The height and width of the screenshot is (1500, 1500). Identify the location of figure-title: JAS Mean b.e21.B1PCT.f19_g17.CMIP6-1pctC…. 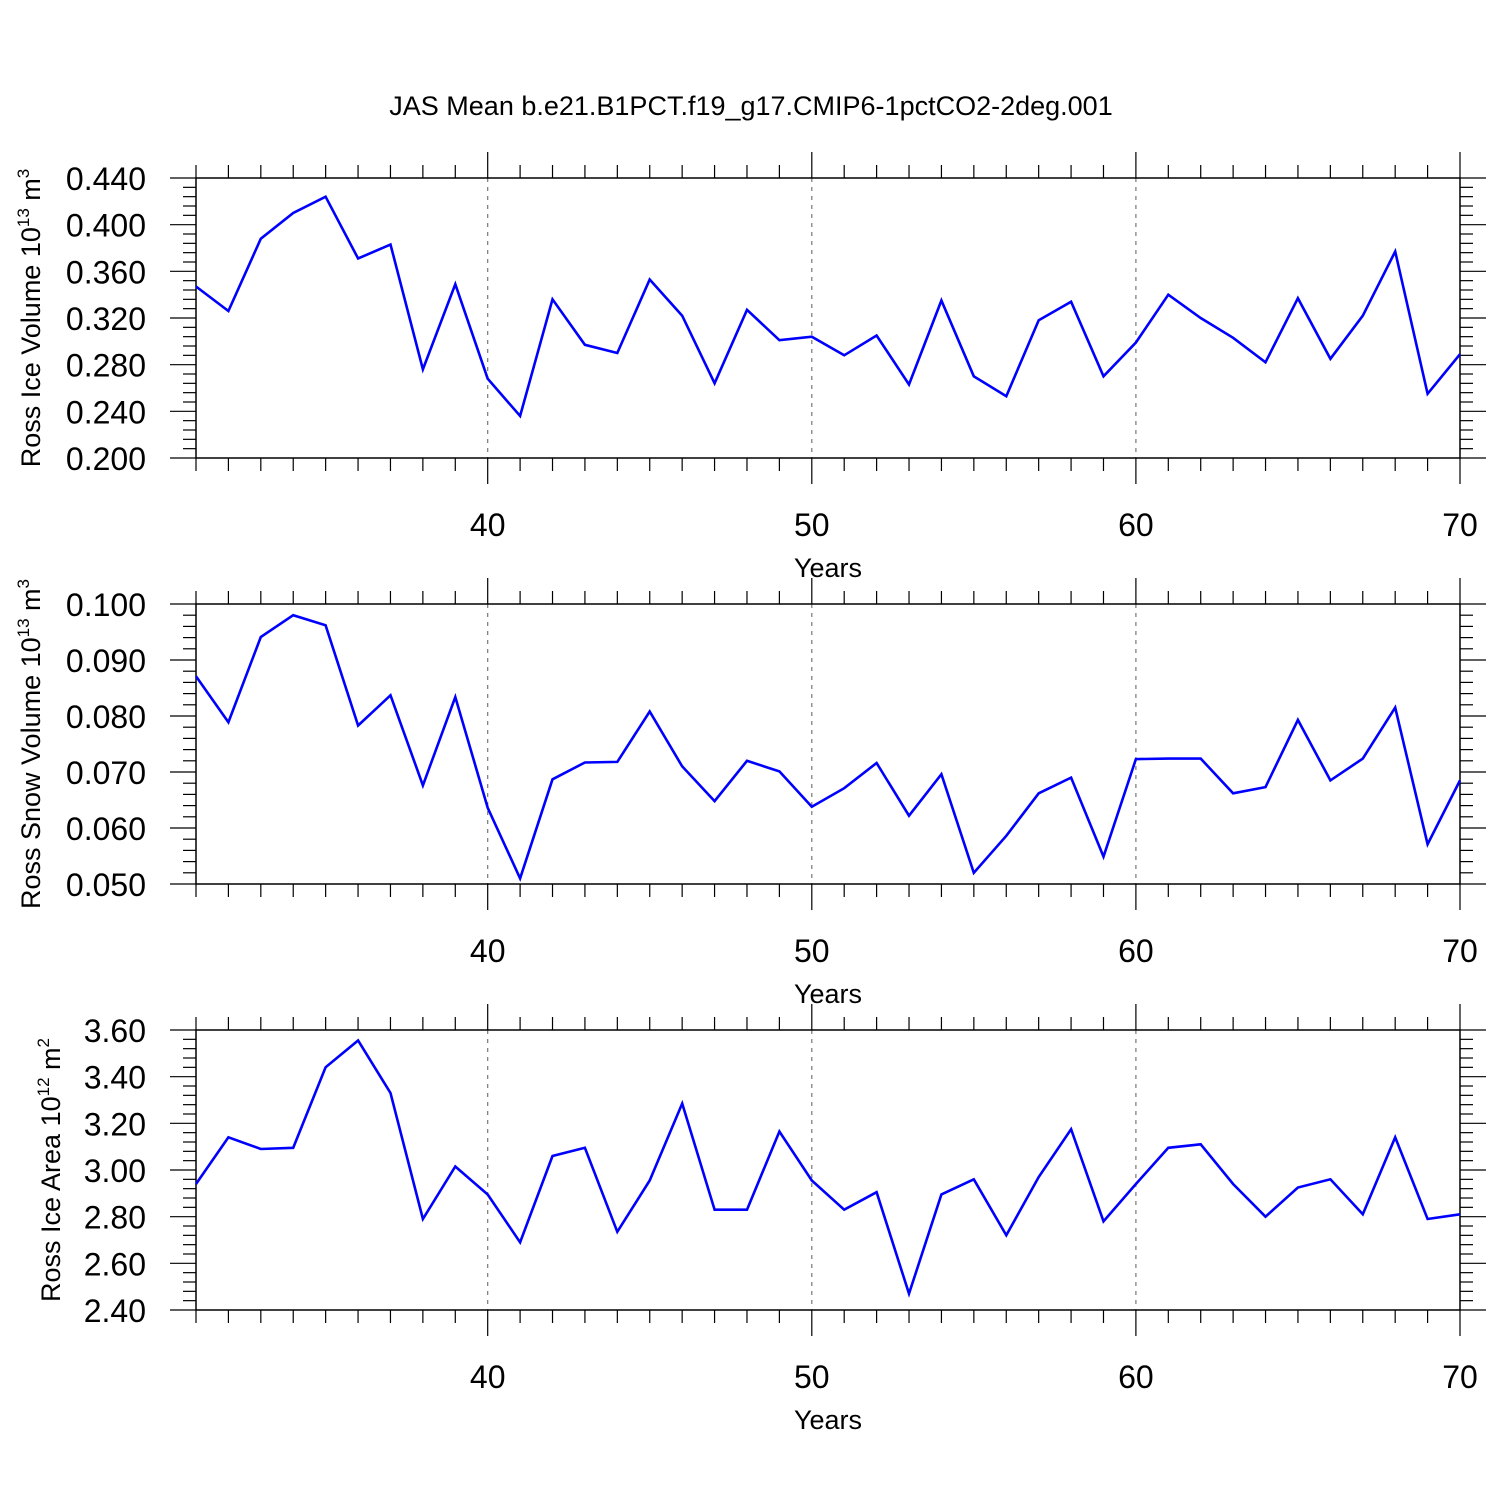
(750, 106).